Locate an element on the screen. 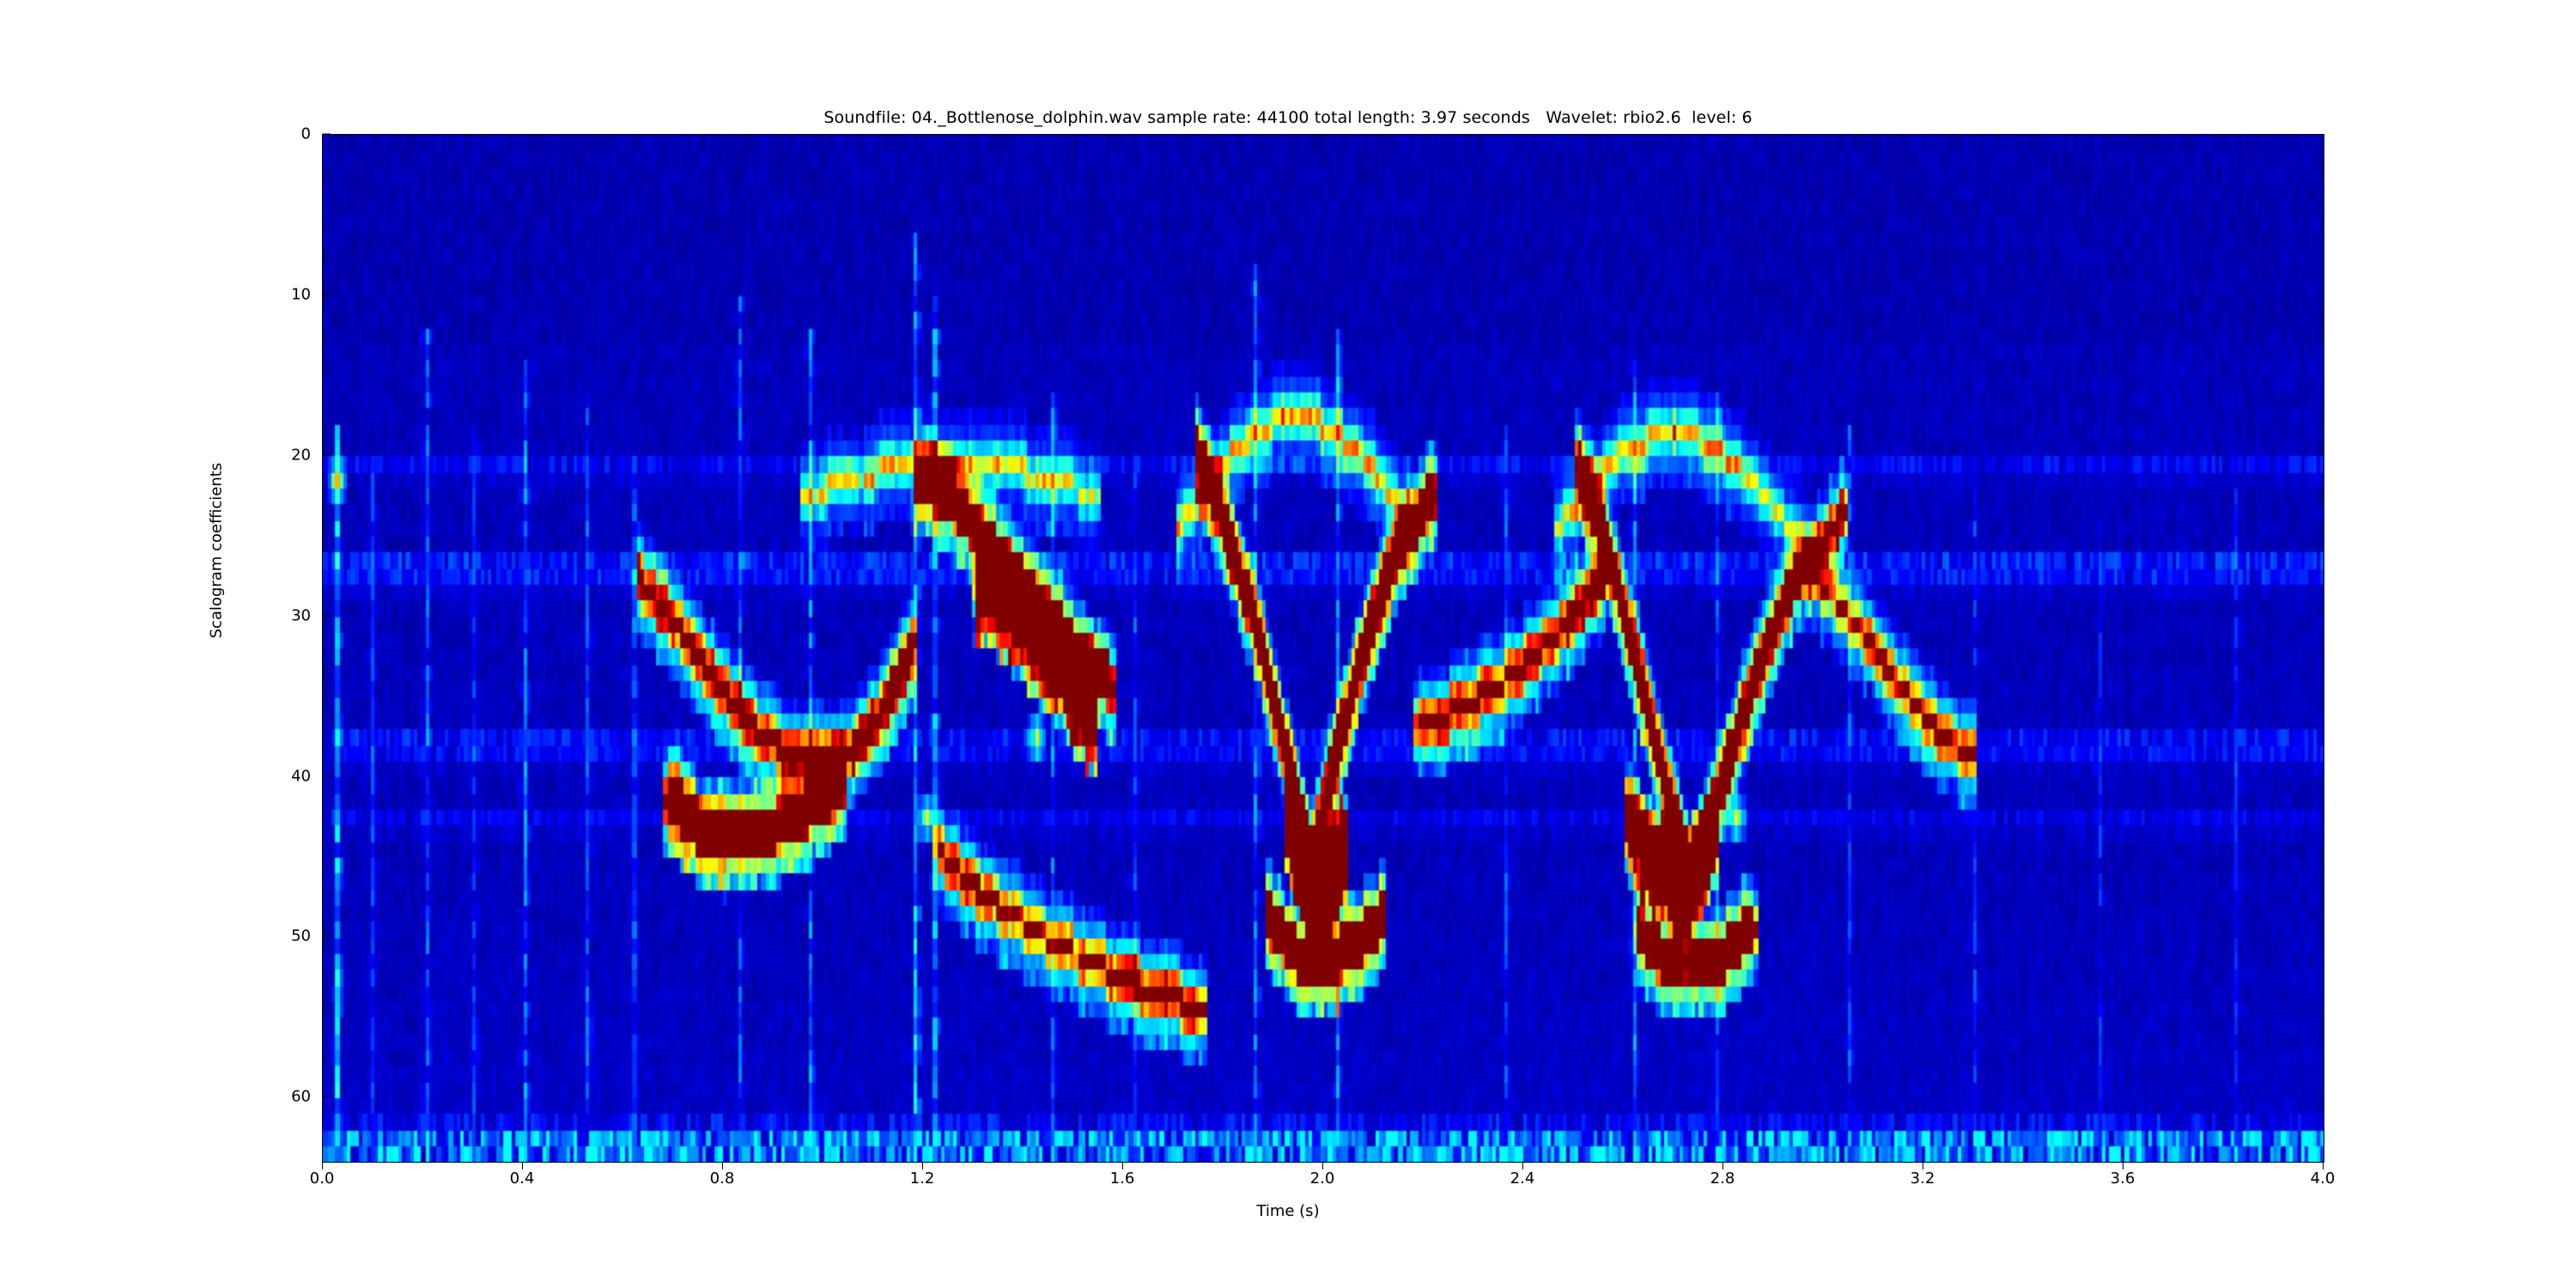  y-tick-marks is located at coordinates (327, 647).